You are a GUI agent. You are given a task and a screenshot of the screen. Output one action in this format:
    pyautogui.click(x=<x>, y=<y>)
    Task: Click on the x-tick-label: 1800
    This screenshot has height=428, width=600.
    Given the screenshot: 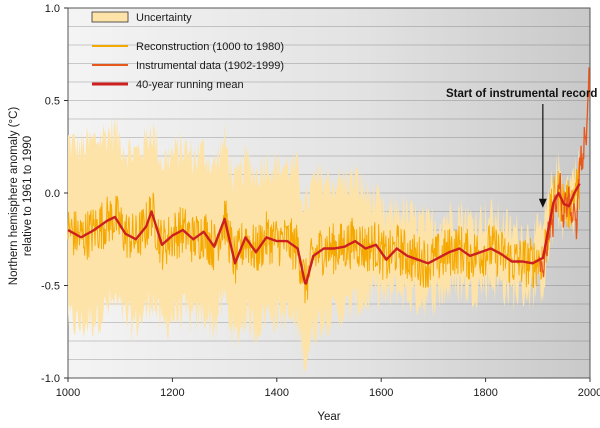 What is the action you would take?
    pyautogui.click(x=485, y=393)
    